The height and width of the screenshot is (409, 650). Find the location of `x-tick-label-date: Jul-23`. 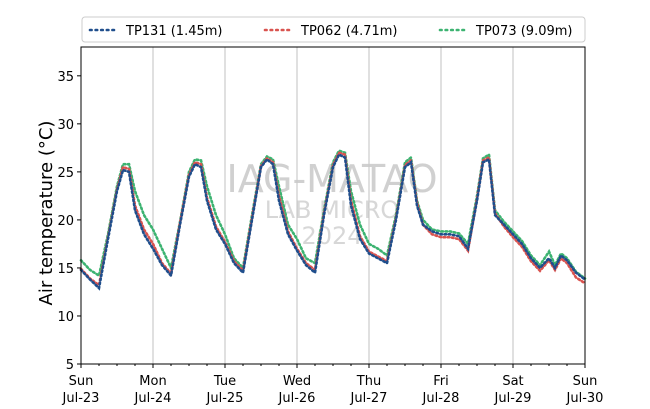

x-tick-label-date: Jul-23 is located at coordinates (81, 398).